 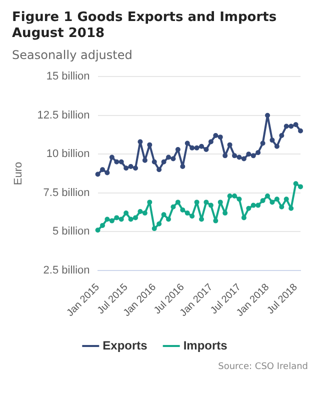 I want to click on y-tick-label: 7.5 billion, so click(x=66, y=192).